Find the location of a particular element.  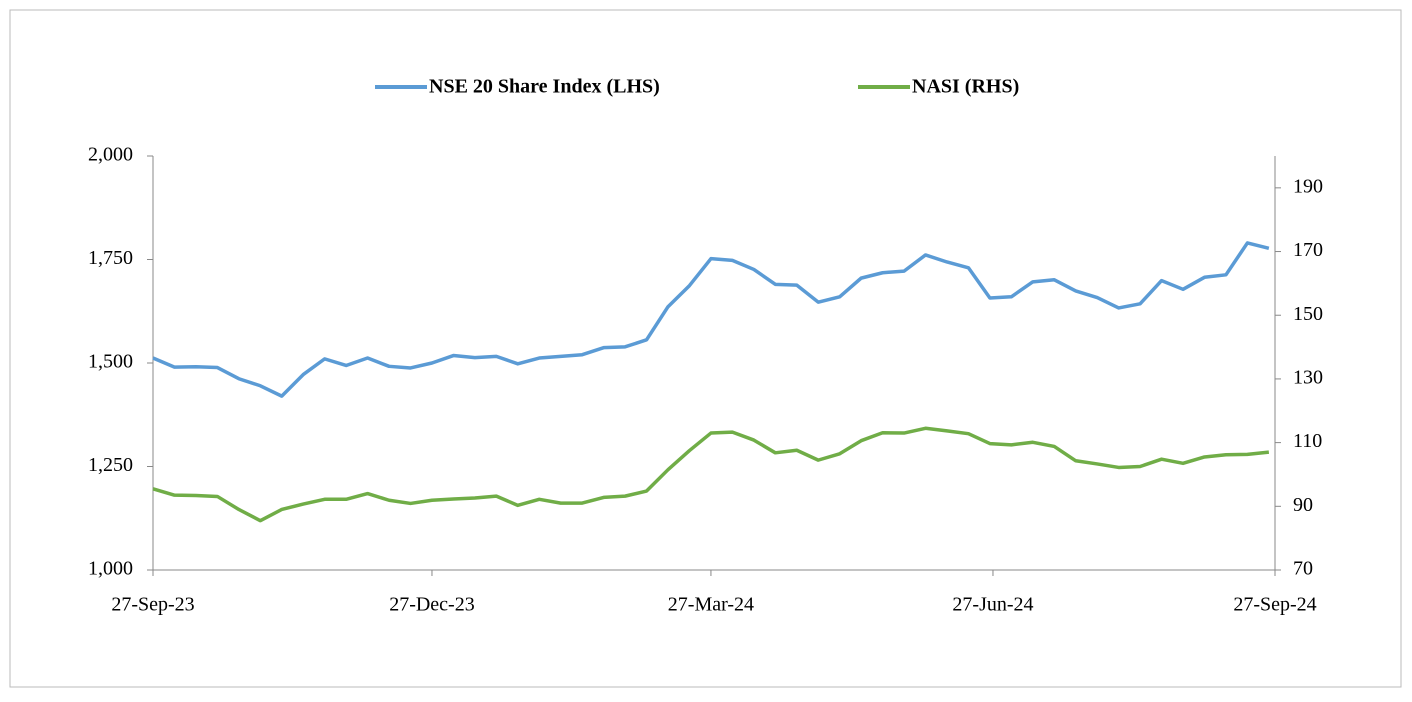

x-tick-label: 27-Jun-24 is located at coordinates (992, 605).